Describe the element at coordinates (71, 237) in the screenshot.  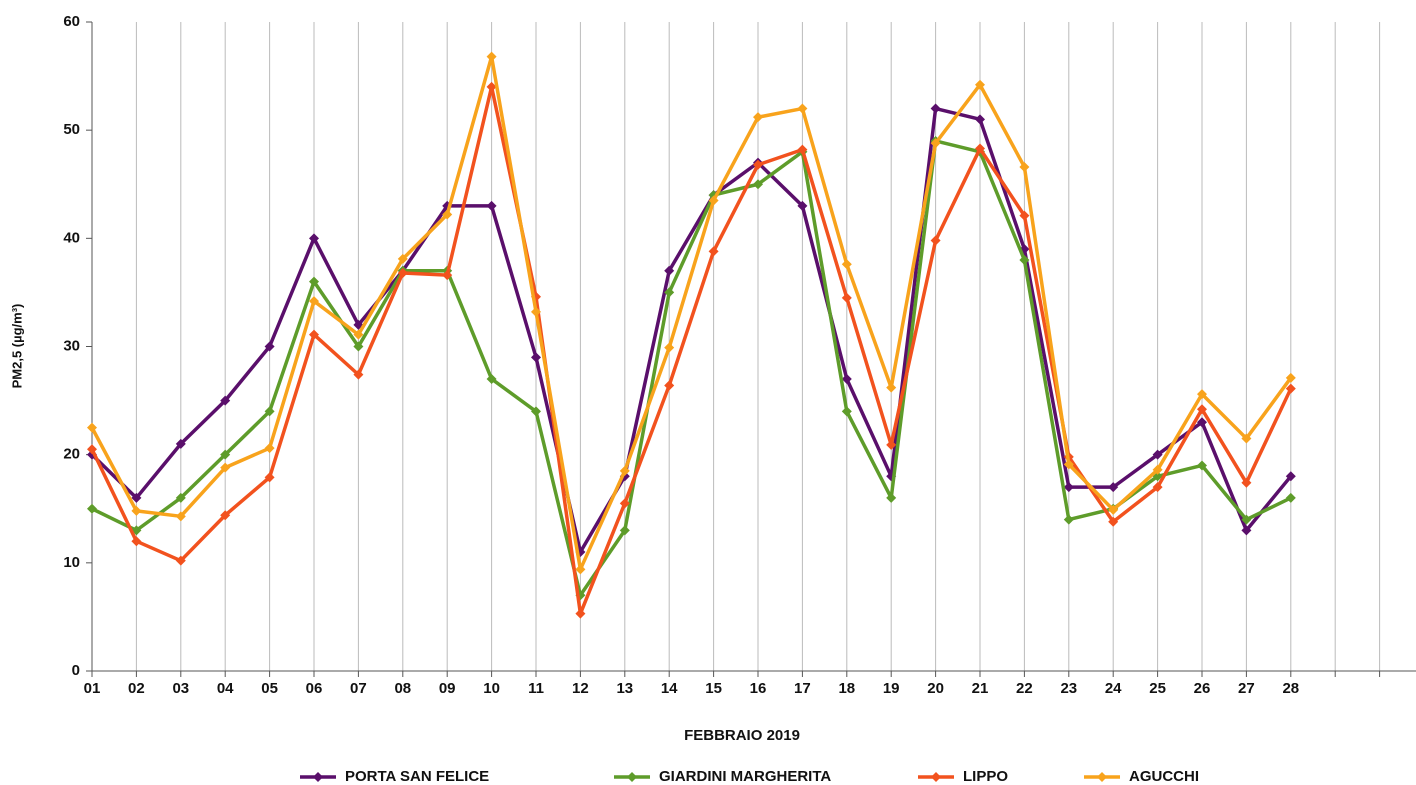
I see `y-tick-label: 40` at that location.